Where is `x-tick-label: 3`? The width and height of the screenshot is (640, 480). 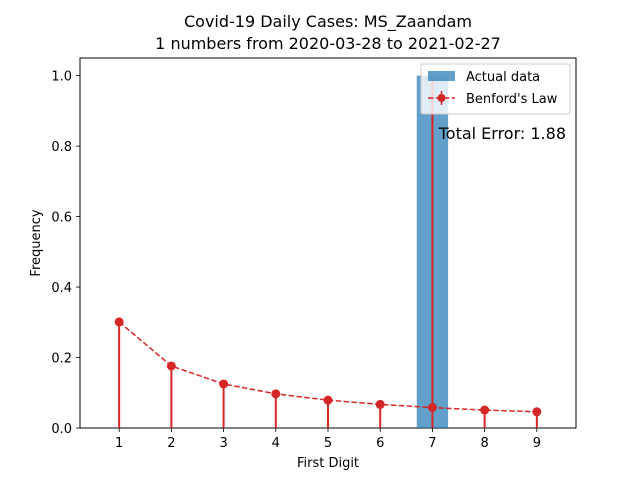
x-tick-label: 3 is located at coordinates (223, 443).